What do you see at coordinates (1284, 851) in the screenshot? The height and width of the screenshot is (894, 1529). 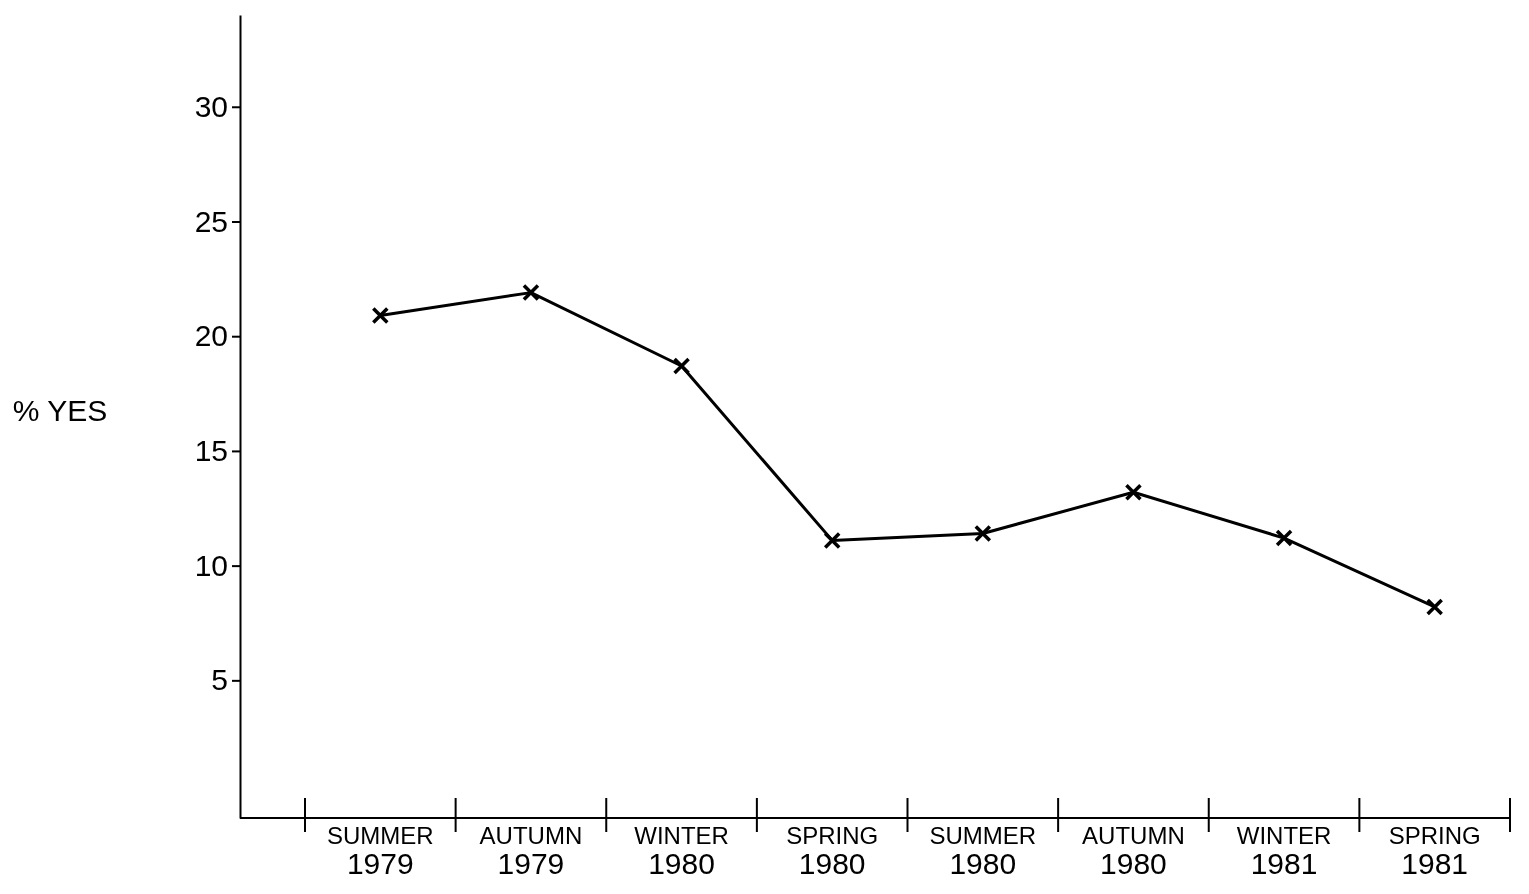 I see `x-tick-label: WINTER 1981` at bounding box center [1284, 851].